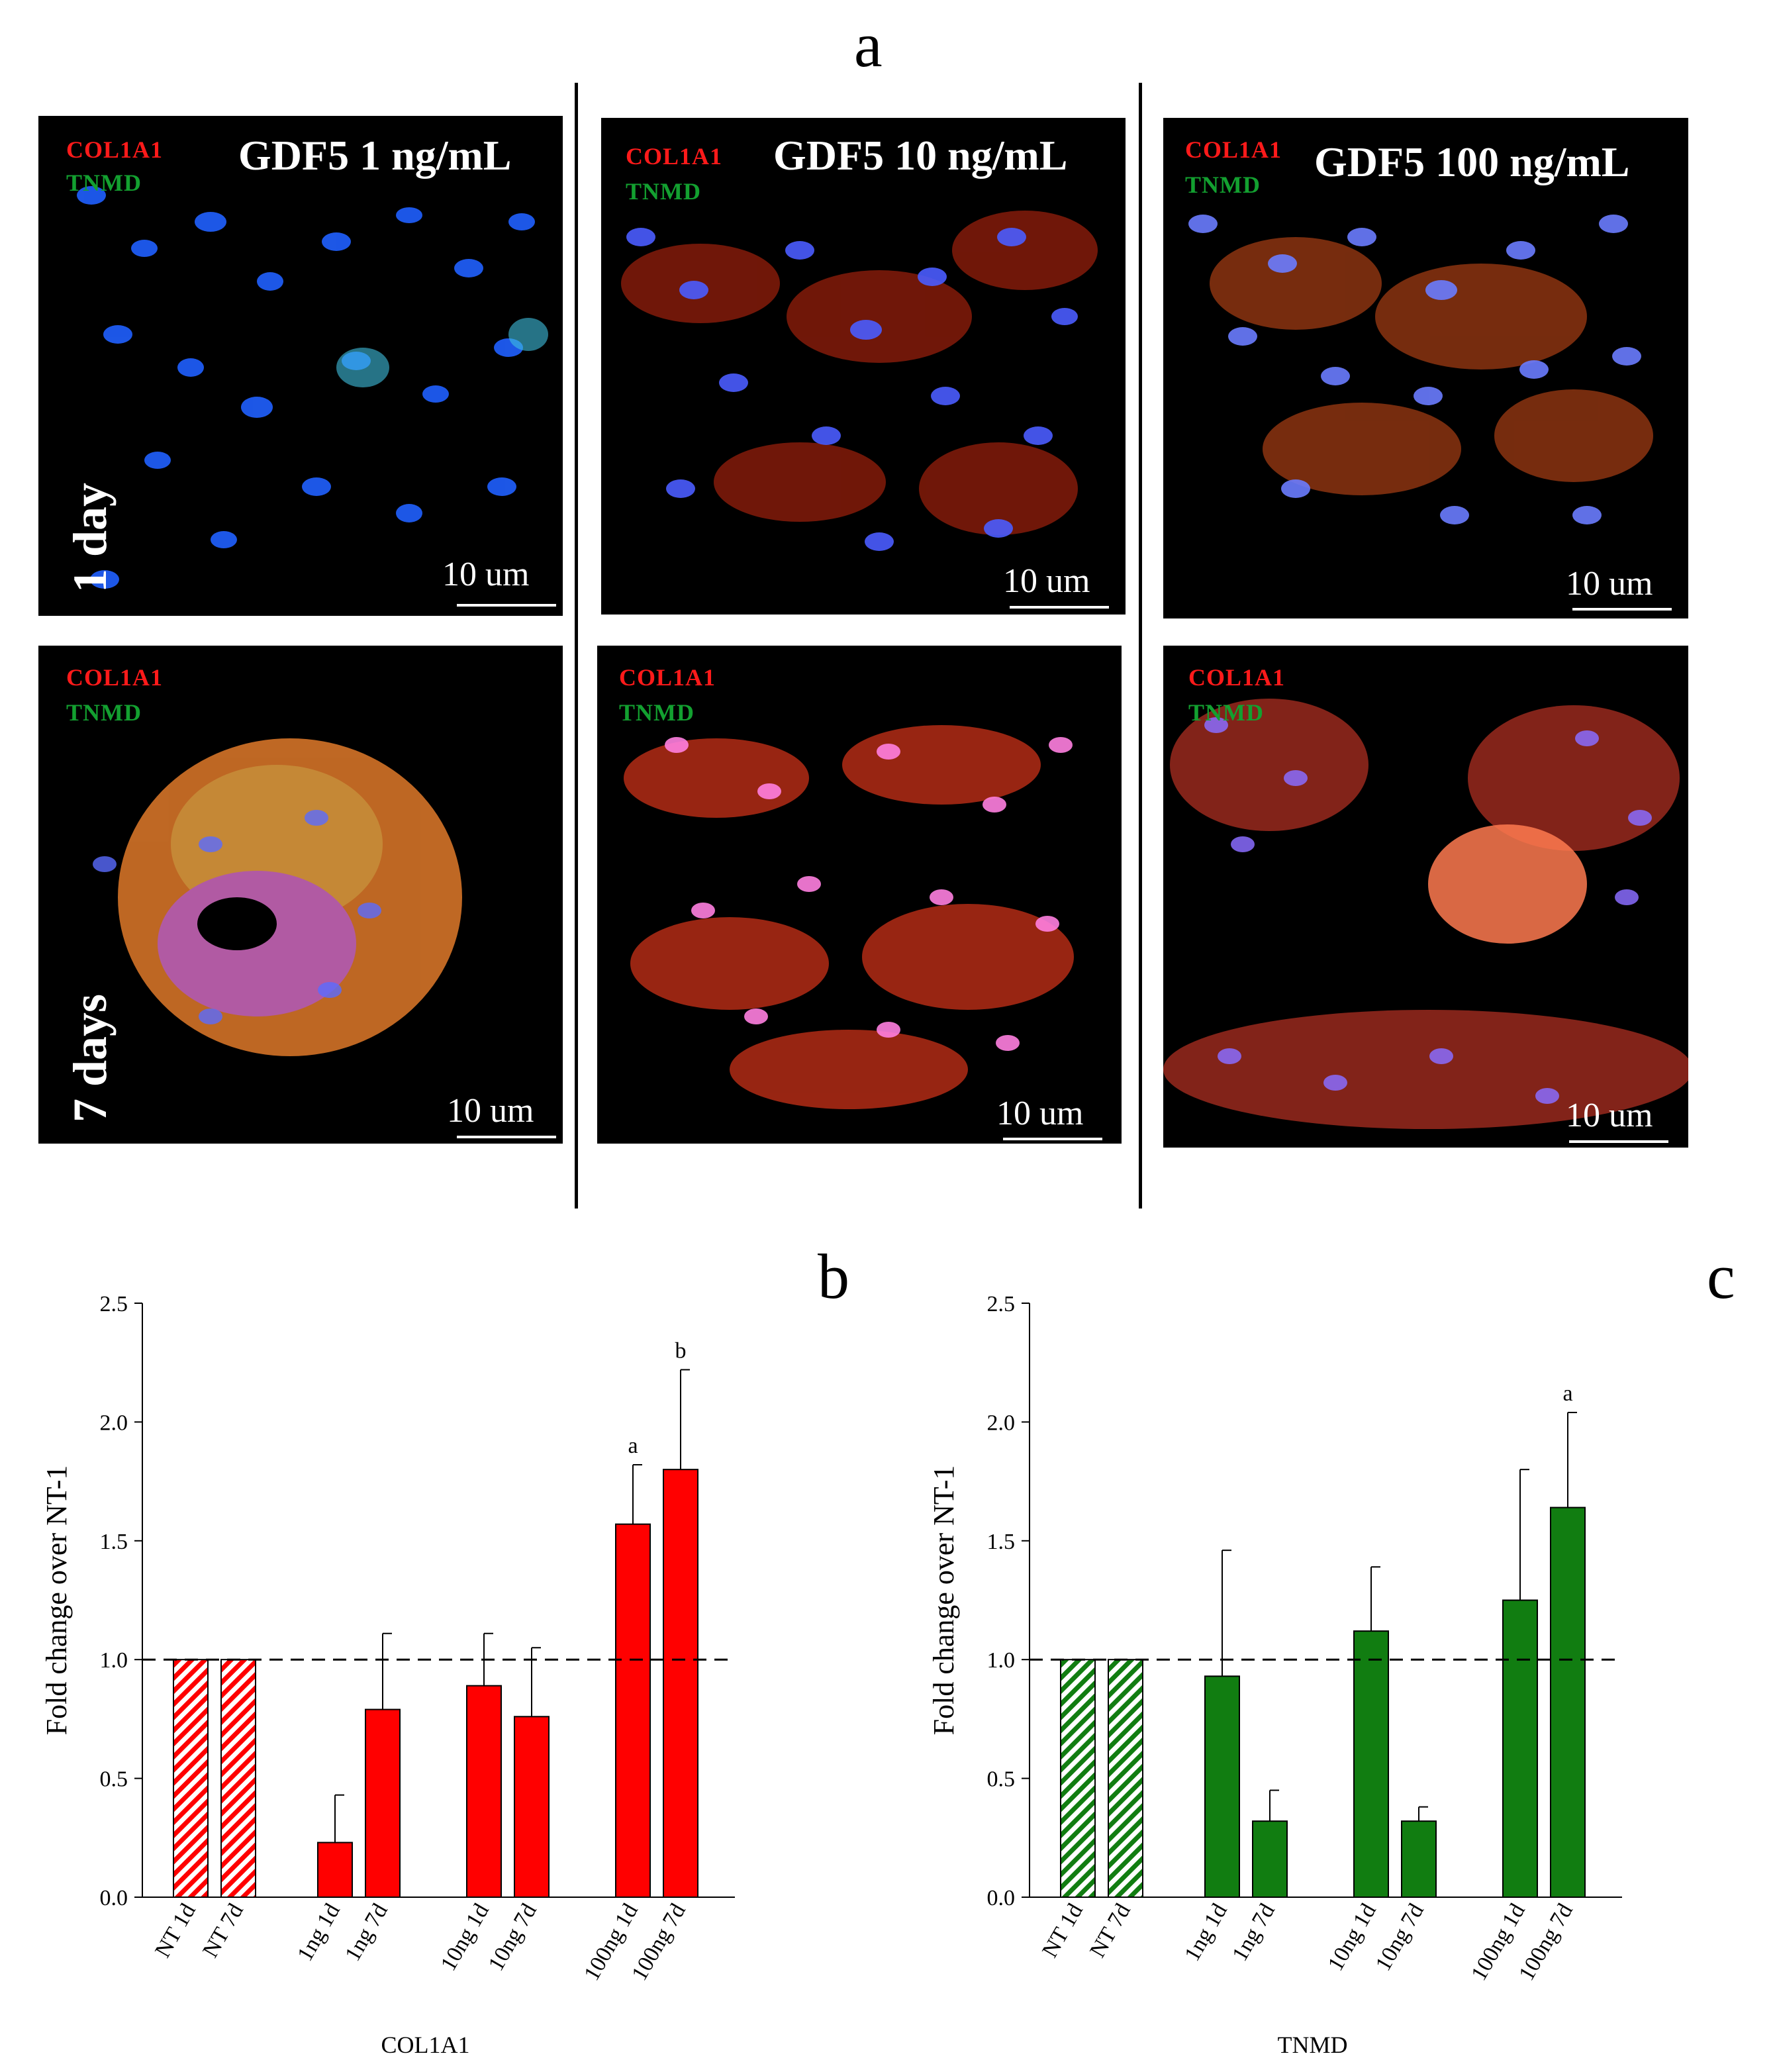 This screenshot has width=1775, height=2072. What do you see at coordinates (312, 387) in the screenshot?
I see `micrograph-1ng-1day-image` at bounding box center [312, 387].